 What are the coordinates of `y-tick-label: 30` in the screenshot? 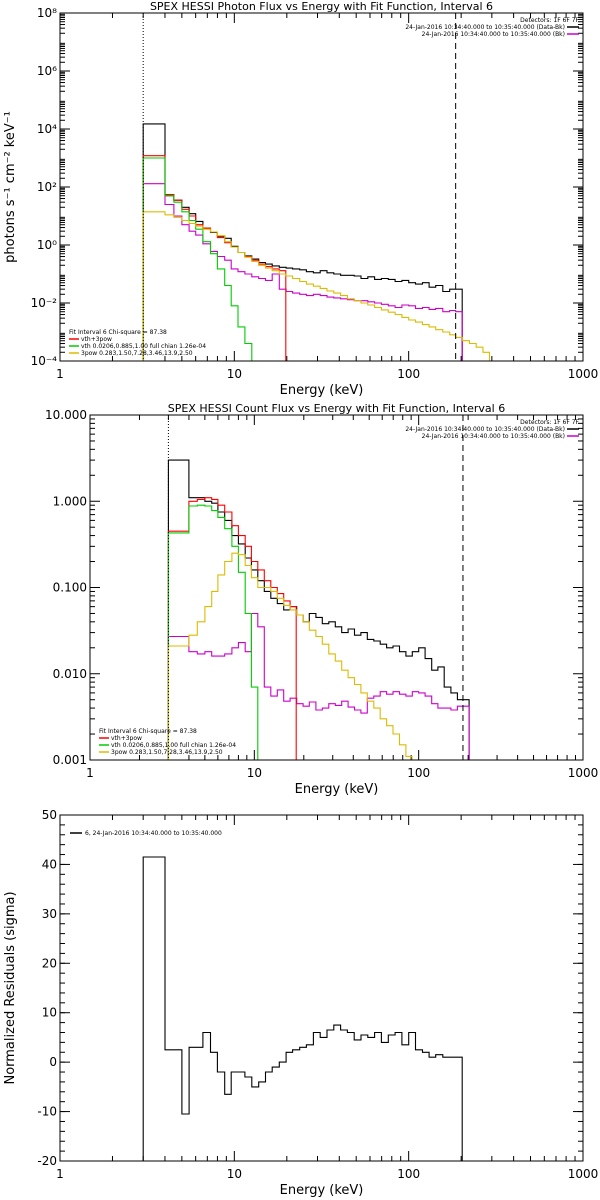 It's located at (49, 914).